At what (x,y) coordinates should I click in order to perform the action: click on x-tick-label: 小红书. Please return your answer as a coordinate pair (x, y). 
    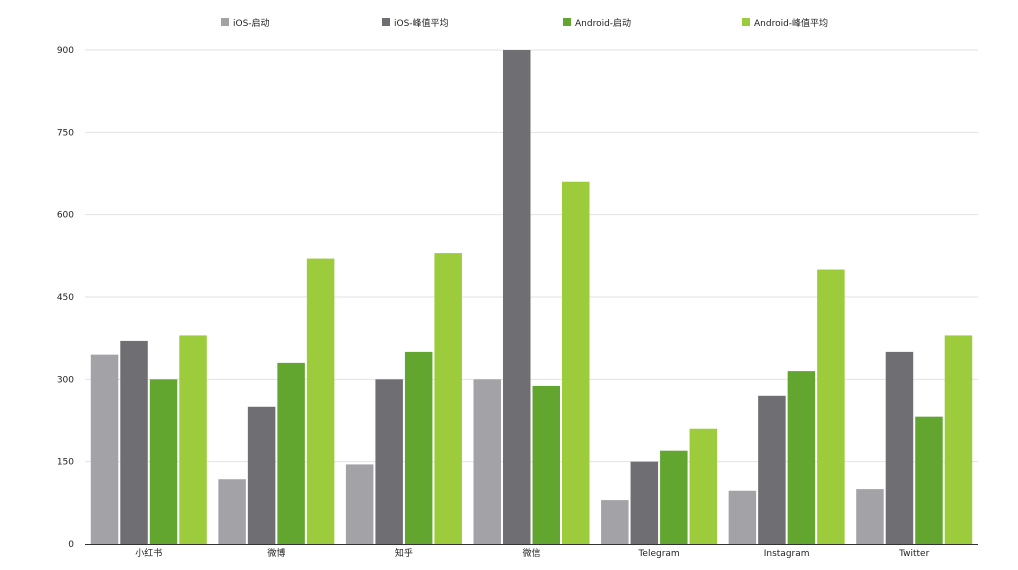
    Looking at the image, I should click on (148, 553).